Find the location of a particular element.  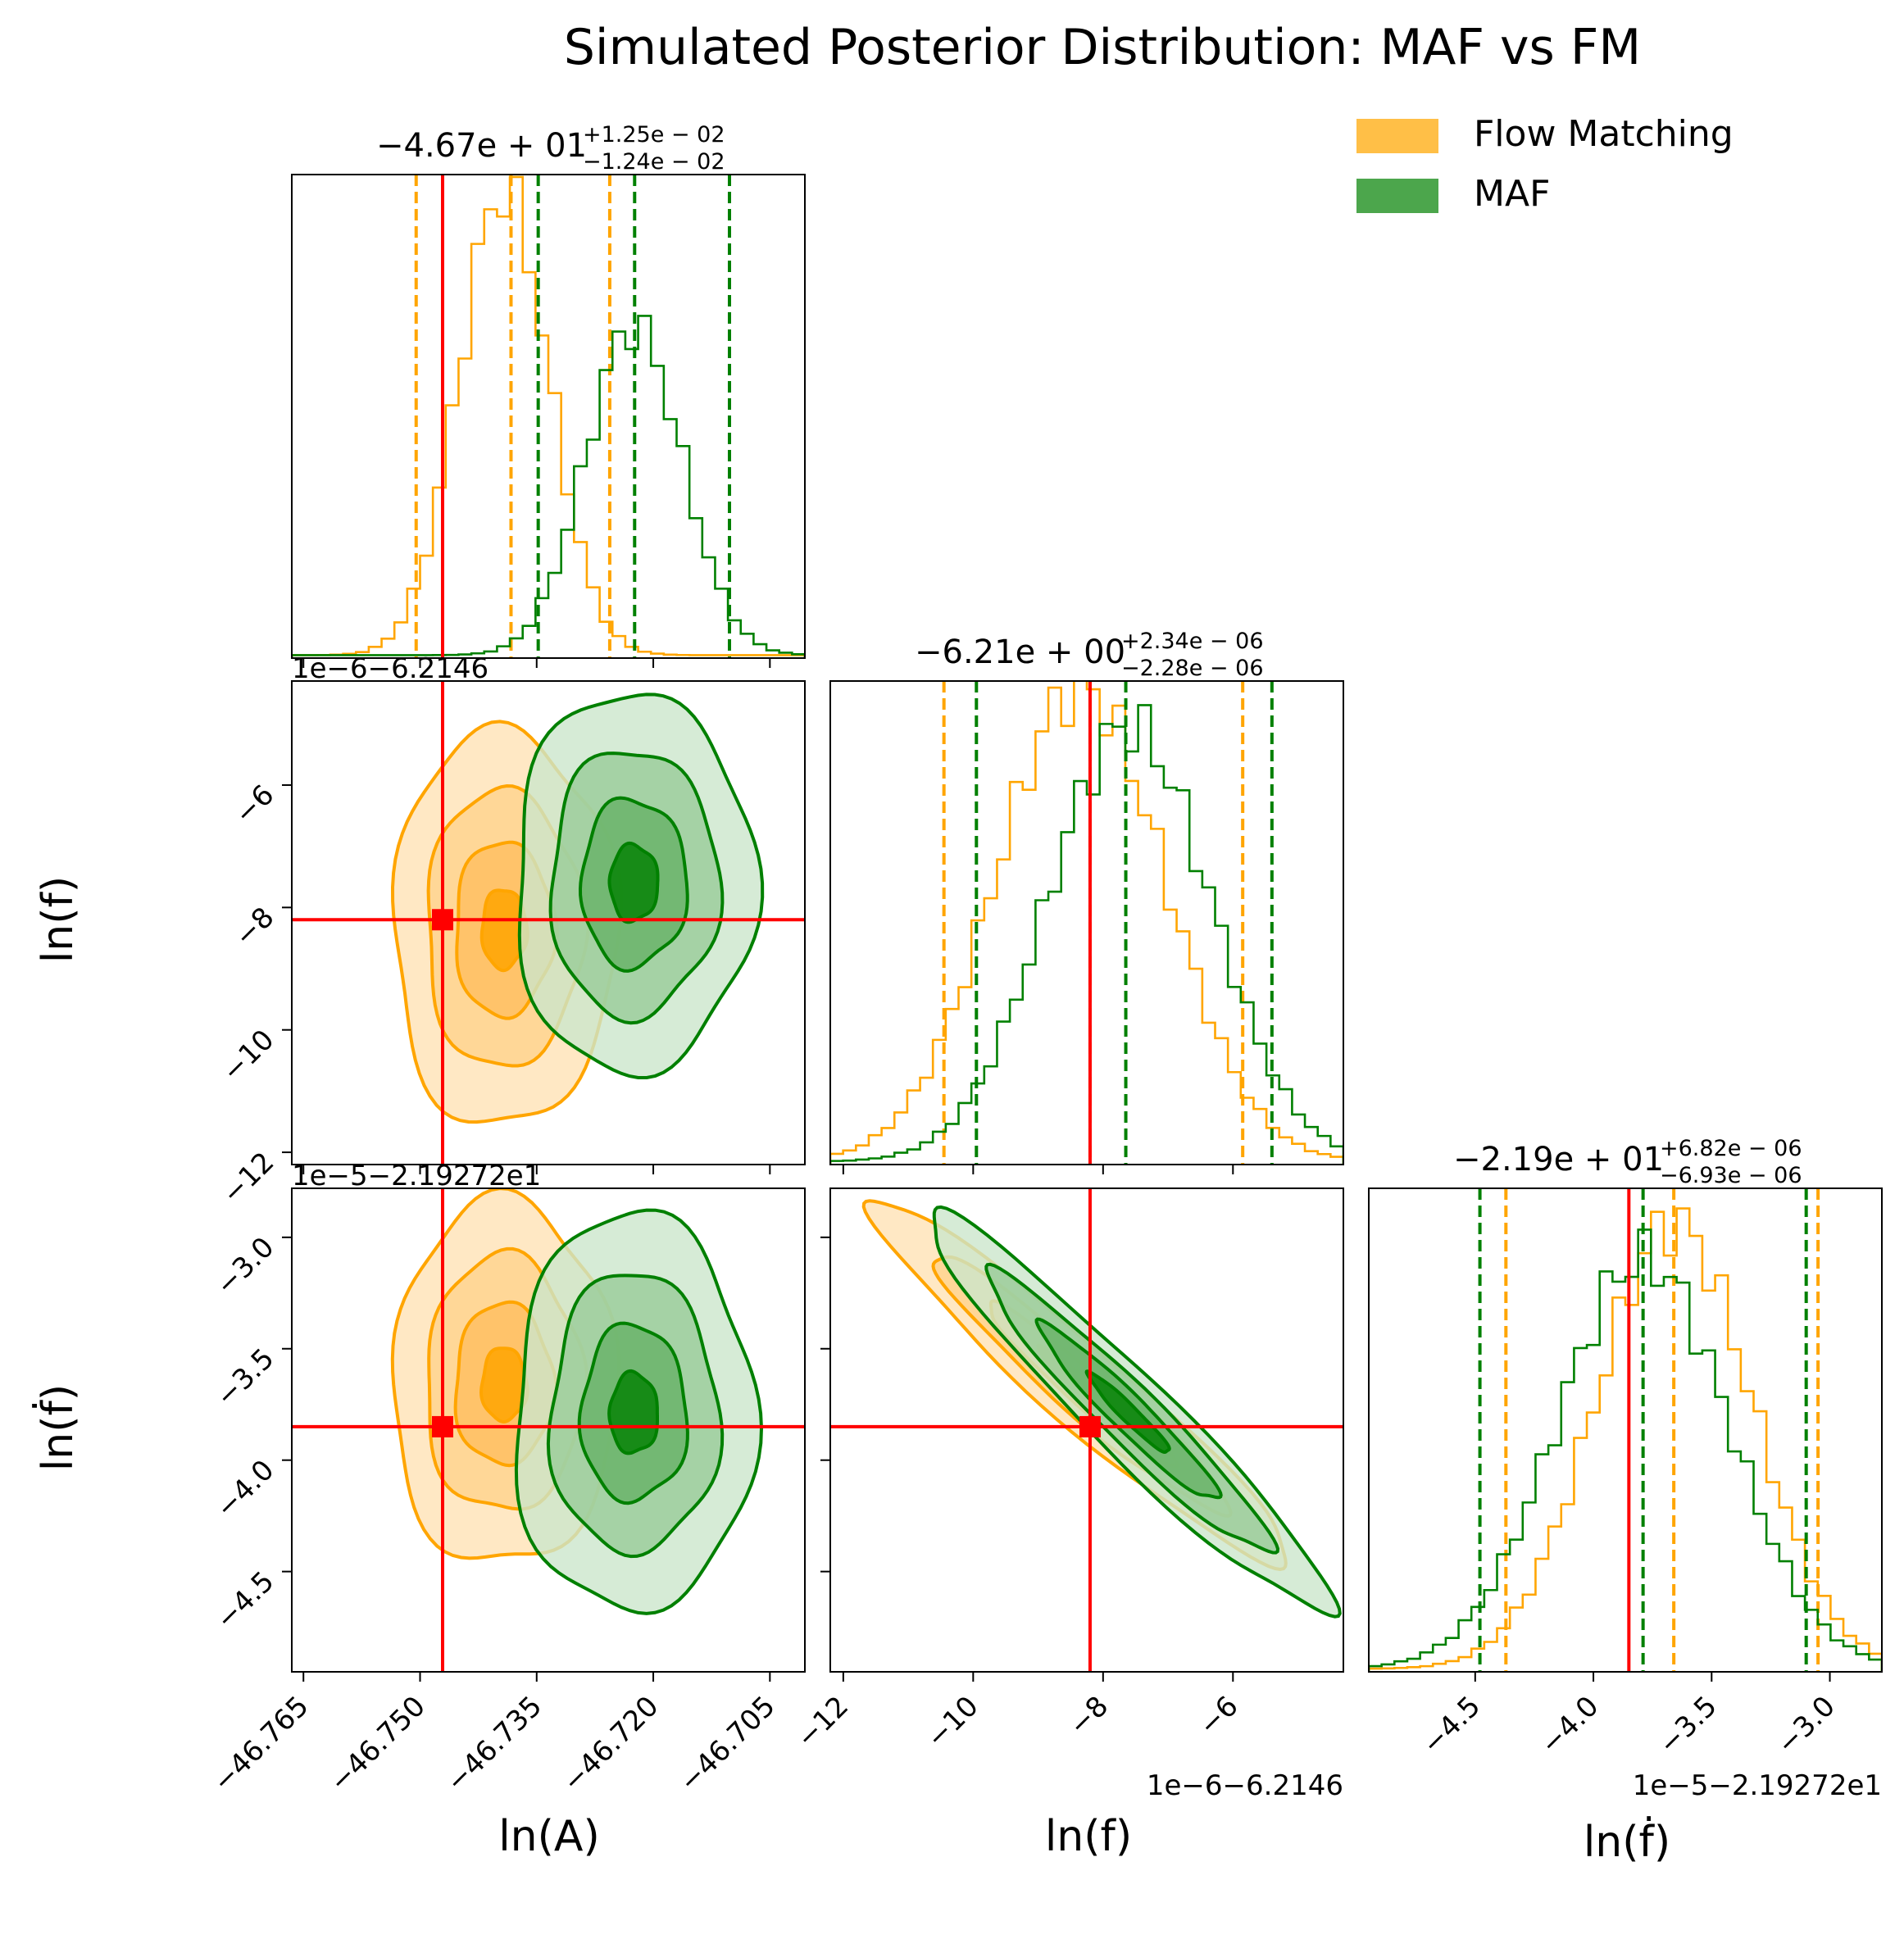

panel-hist-2: −2.19e + 01+6.82e − 06−6.93e − 06 is located at coordinates (1626, 1404).